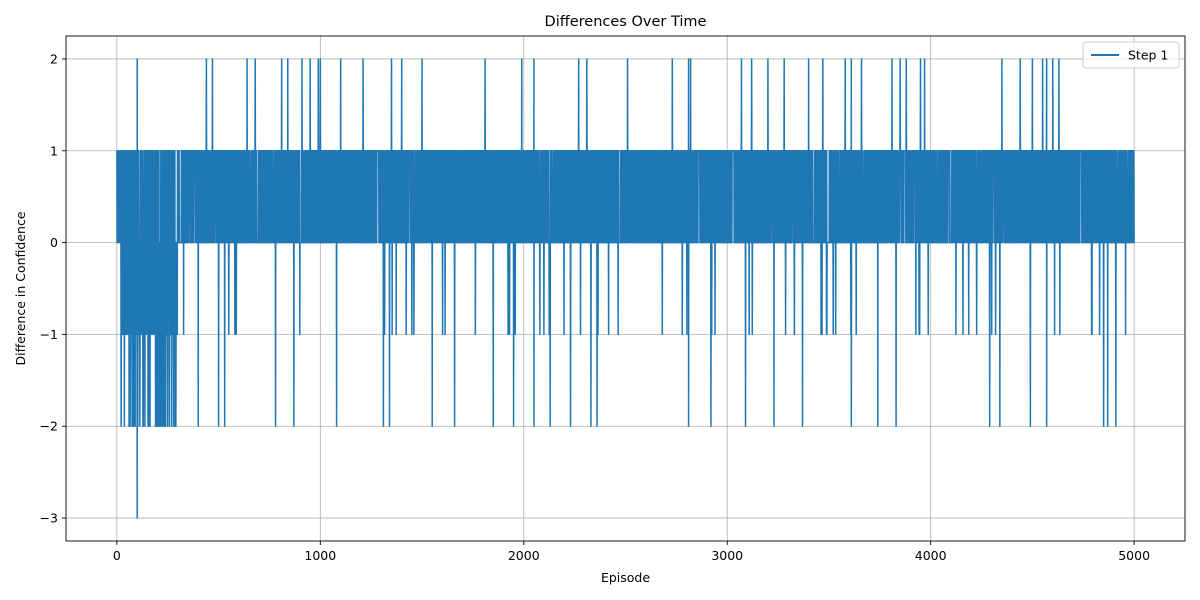  What do you see at coordinates (625, 577) in the screenshot?
I see `x-axis-label: Episode` at bounding box center [625, 577].